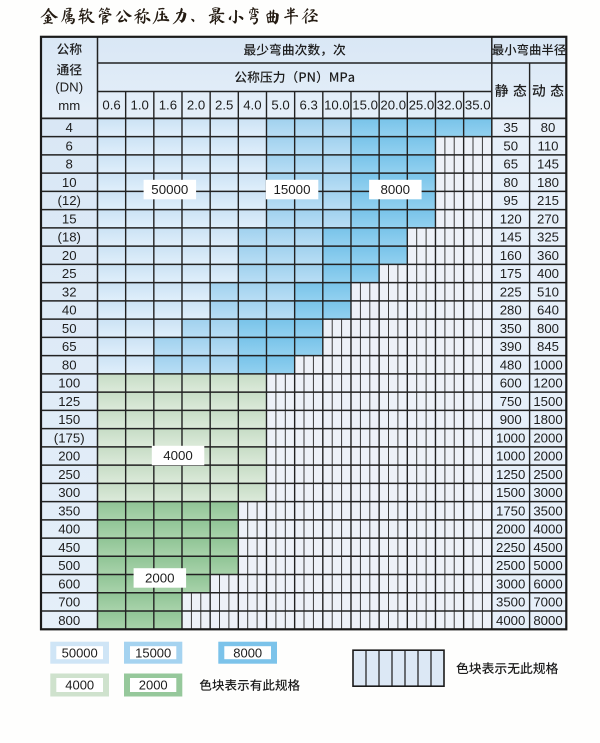 This screenshot has width=600, height=743. I want to click on svg-text: 200, so click(69, 456).